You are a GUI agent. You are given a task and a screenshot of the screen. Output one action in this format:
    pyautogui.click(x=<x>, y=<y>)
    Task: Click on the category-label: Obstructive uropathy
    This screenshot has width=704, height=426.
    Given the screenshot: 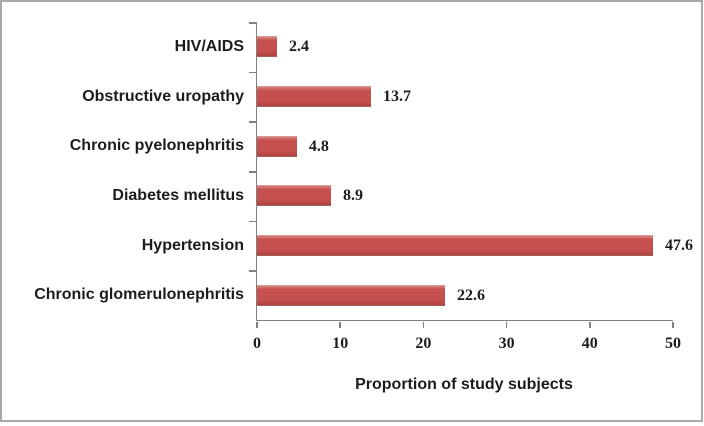 What is the action you would take?
    pyautogui.click(x=163, y=96)
    